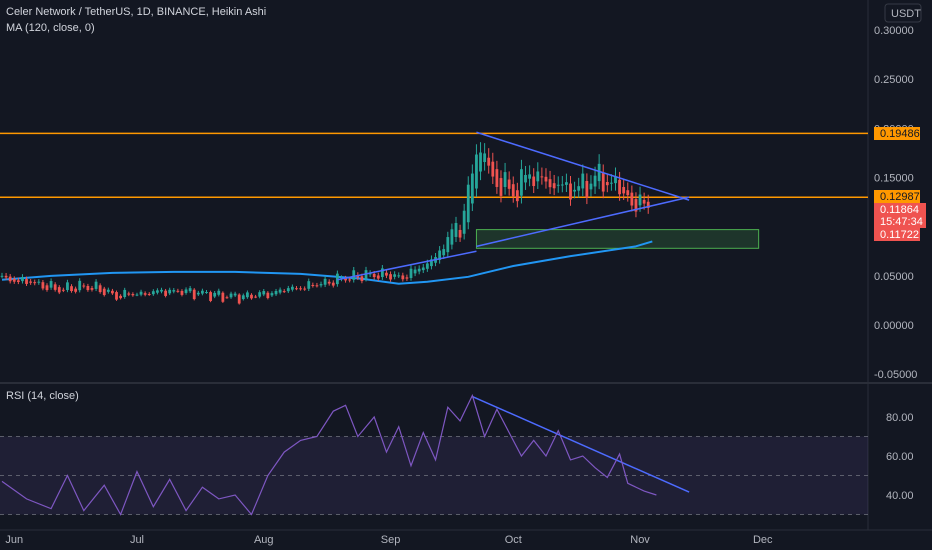  Describe the element at coordinates (407, 265) in the screenshot. I see `trendline-base` at that location.